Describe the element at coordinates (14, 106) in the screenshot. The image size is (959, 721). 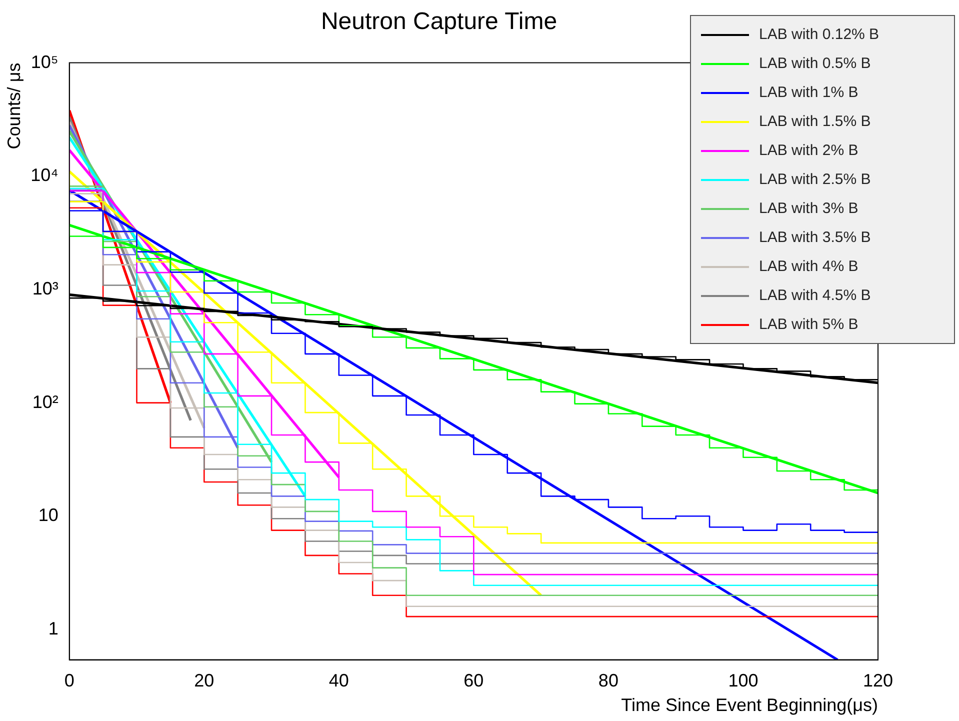
I see `y-axis-title: Counts/ μs` at that location.